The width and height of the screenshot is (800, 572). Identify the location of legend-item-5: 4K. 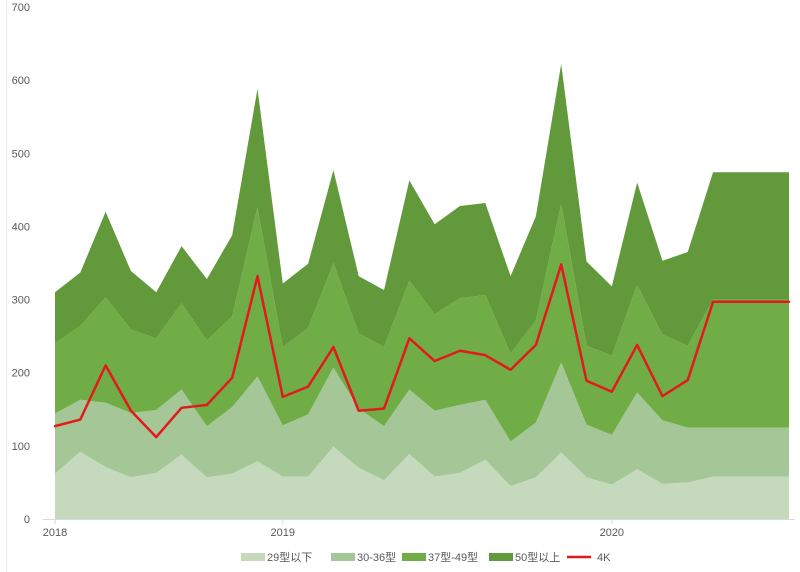
(589, 558).